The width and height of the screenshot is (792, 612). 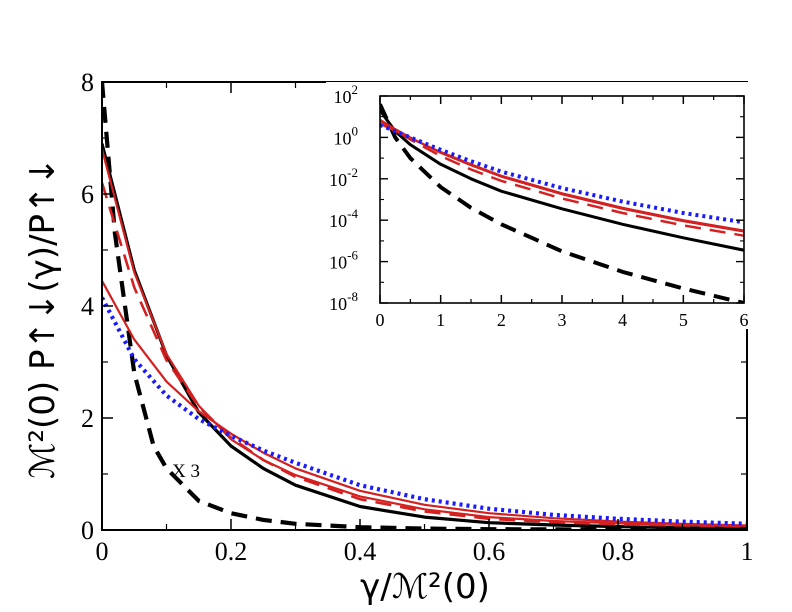 I want to click on inset-series-red-solid-lower, so click(x=562, y=177).